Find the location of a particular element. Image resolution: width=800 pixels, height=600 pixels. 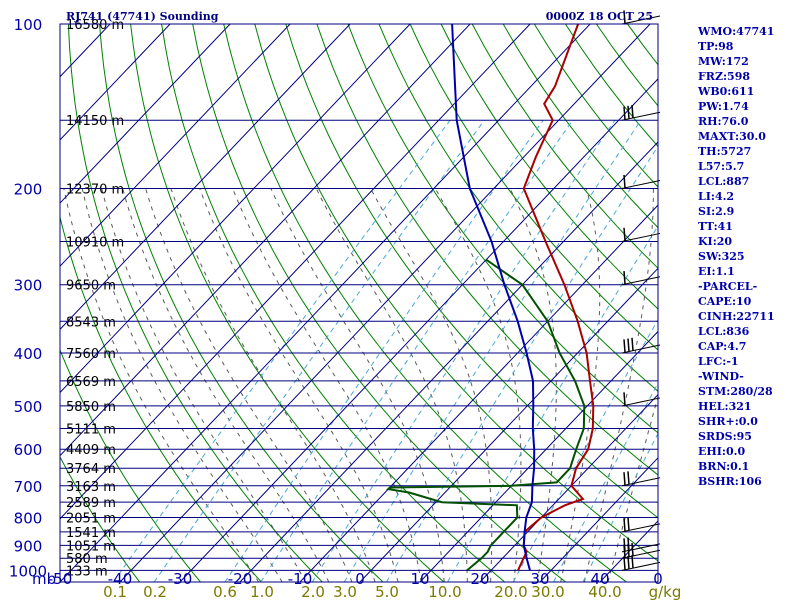

pressure-tick-label: 100 is located at coordinates (28, 25).